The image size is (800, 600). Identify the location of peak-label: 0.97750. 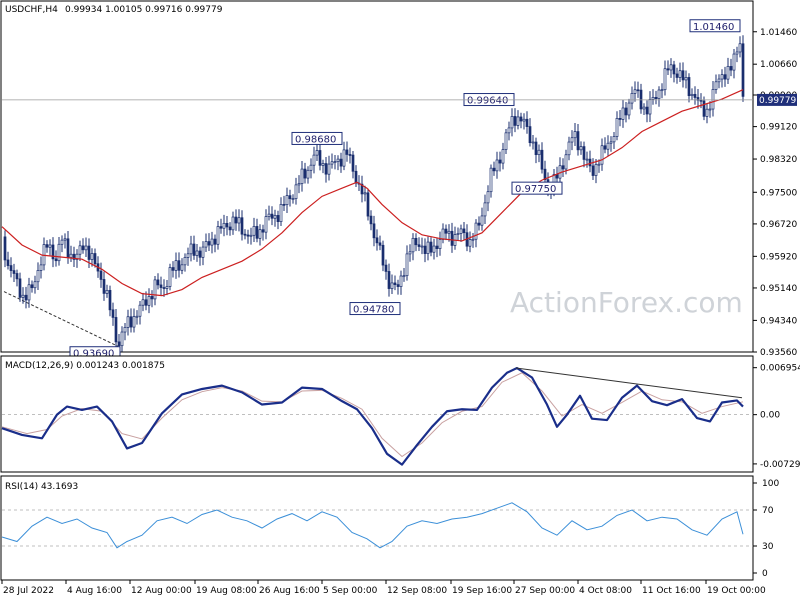
(537, 188).